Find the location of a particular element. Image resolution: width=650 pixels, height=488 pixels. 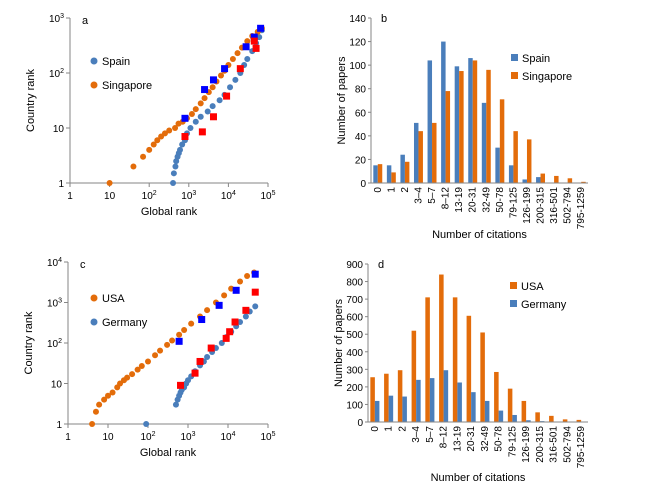

y-tick-label: 103 is located at coordinates (54, 304).